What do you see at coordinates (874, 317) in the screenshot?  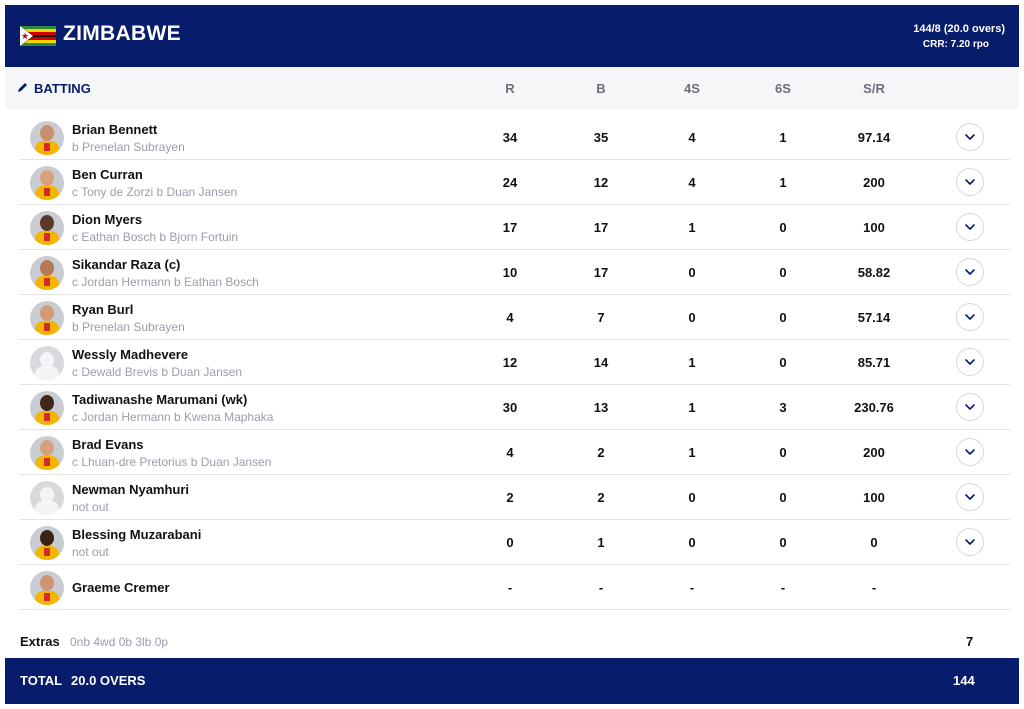 I see `strike-rate-cell: 57.14` at bounding box center [874, 317].